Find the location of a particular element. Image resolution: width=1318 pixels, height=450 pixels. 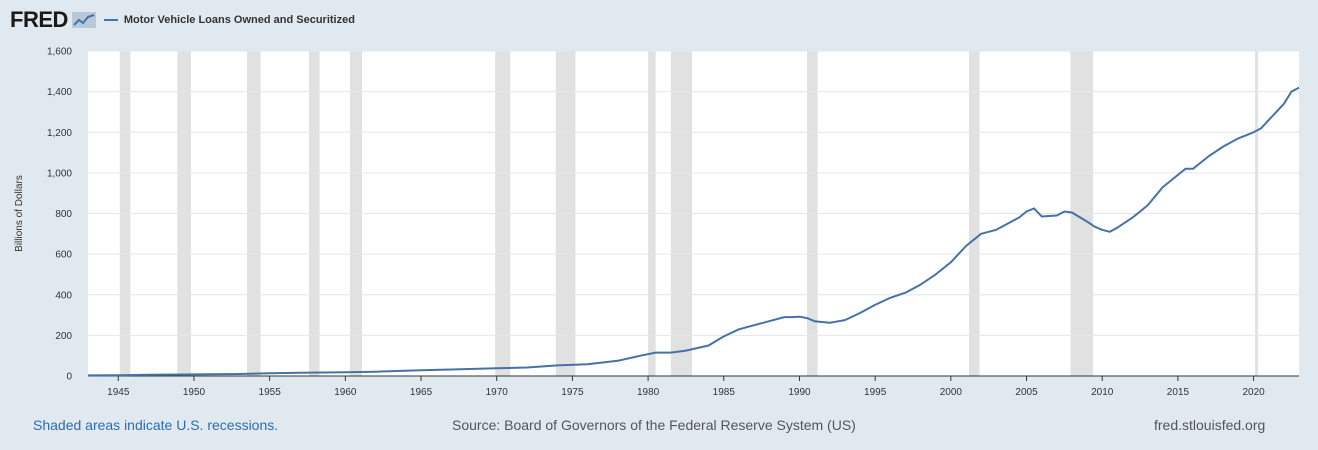

y-tick-label: 200 is located at coordinates (63, 336).